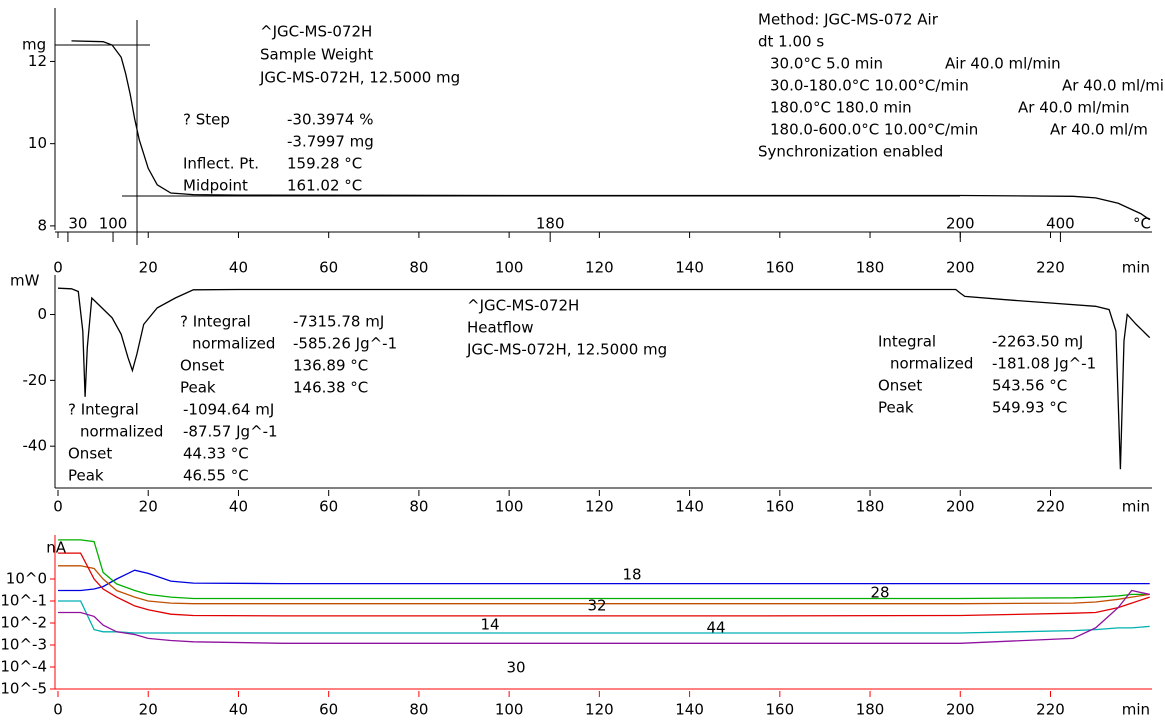 Image resolution: width=1165 pixels, height=721 pixels. What do you see at coordinates (515, 668) in the screenshot?
I see `series-label: 30` at bounding box center [515, 668].